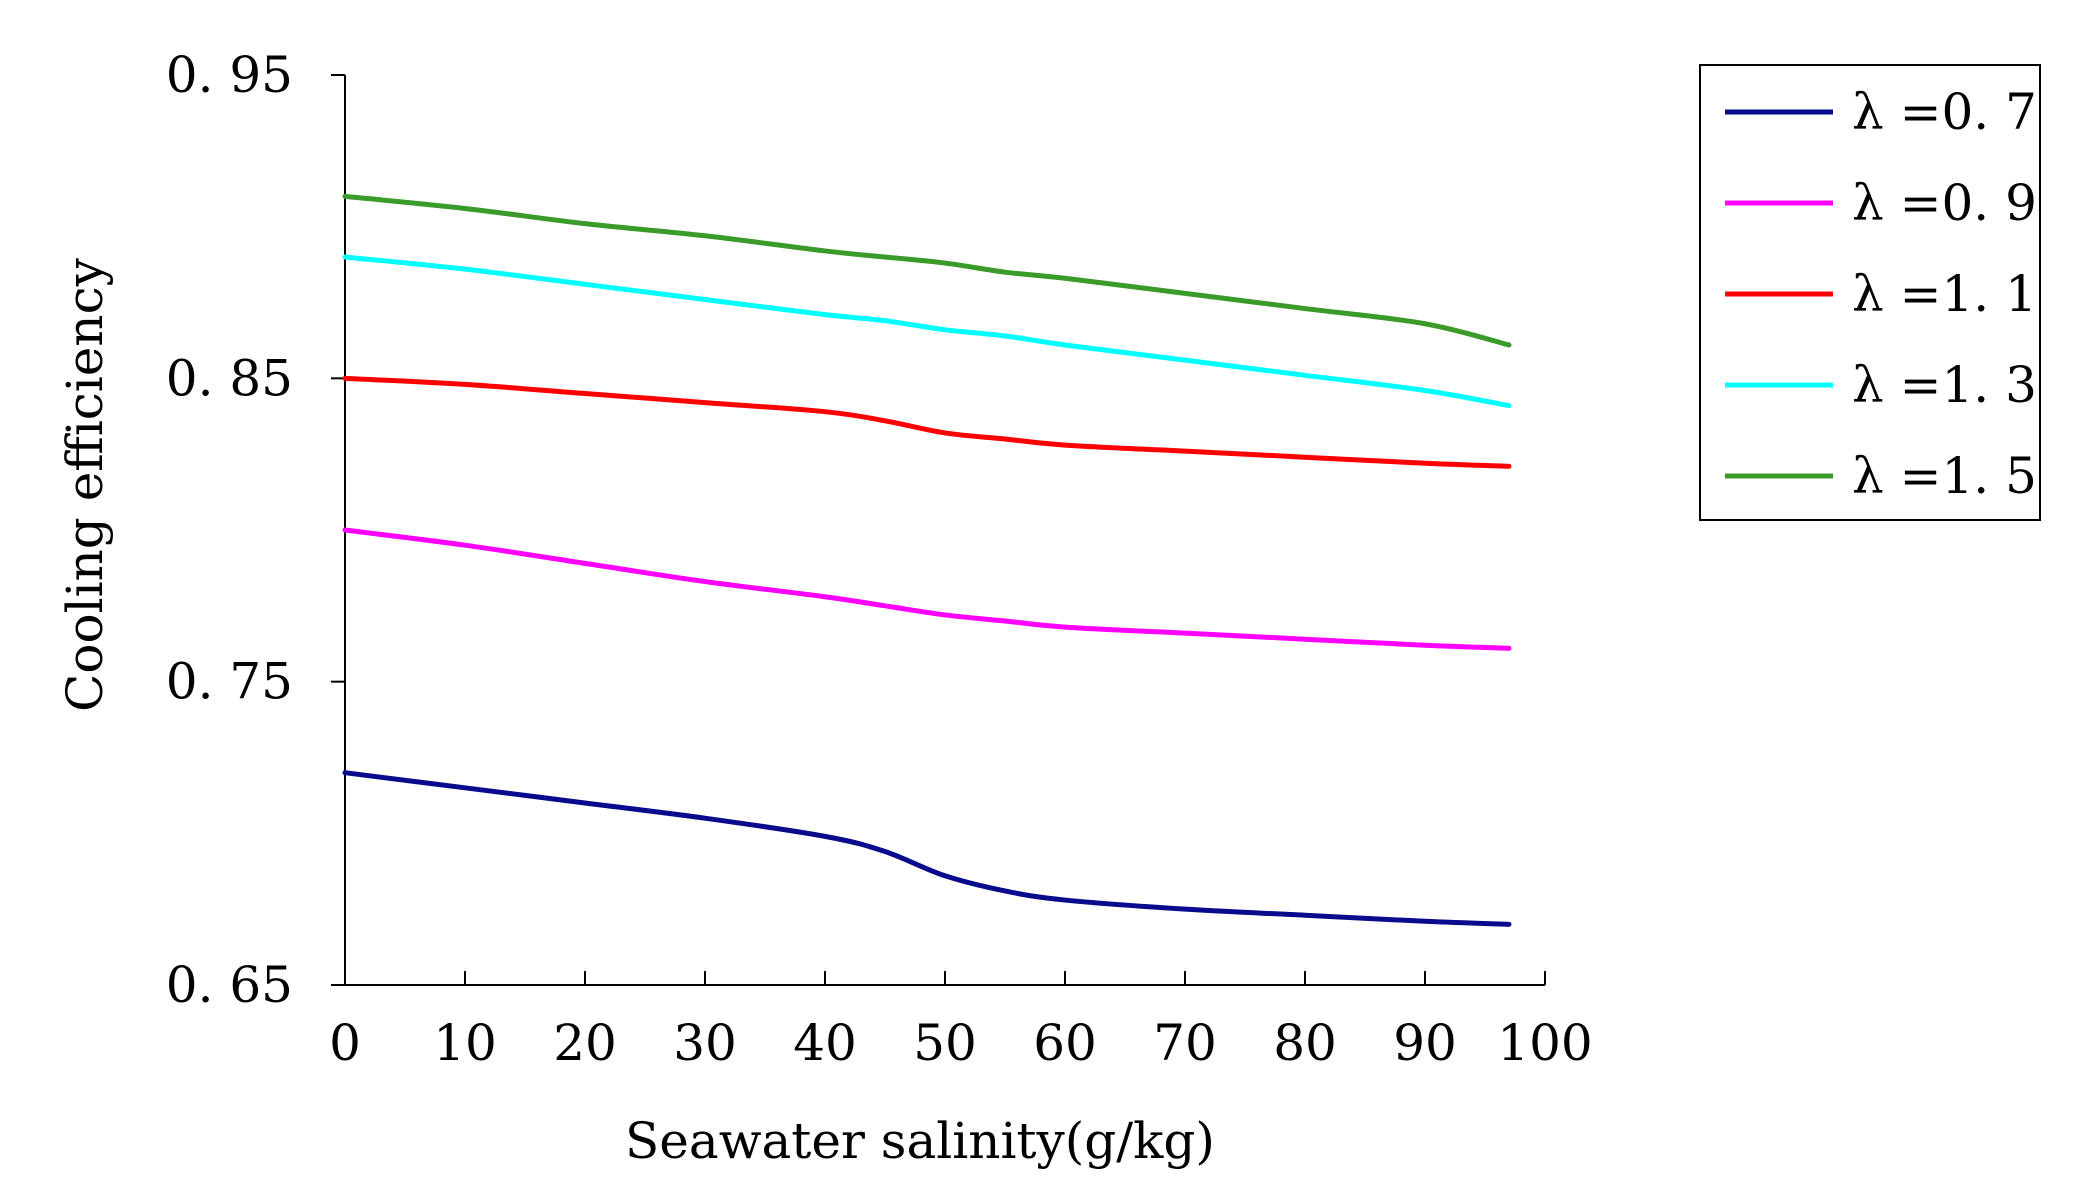 The width and height of the screenshot is (2073, 1199). Describe the element at coordinates (1544, 1043) in the screenshot. I see `x-tick-label: 100` at that location.